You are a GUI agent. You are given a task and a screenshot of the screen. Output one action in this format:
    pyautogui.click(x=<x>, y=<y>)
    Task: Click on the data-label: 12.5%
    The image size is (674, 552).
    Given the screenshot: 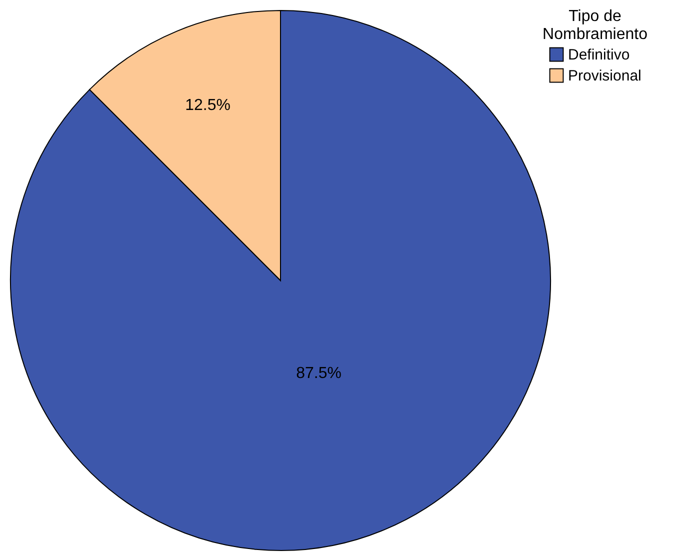 What is the action you would take?
    pyautogui.click(x=207, y=105)
    